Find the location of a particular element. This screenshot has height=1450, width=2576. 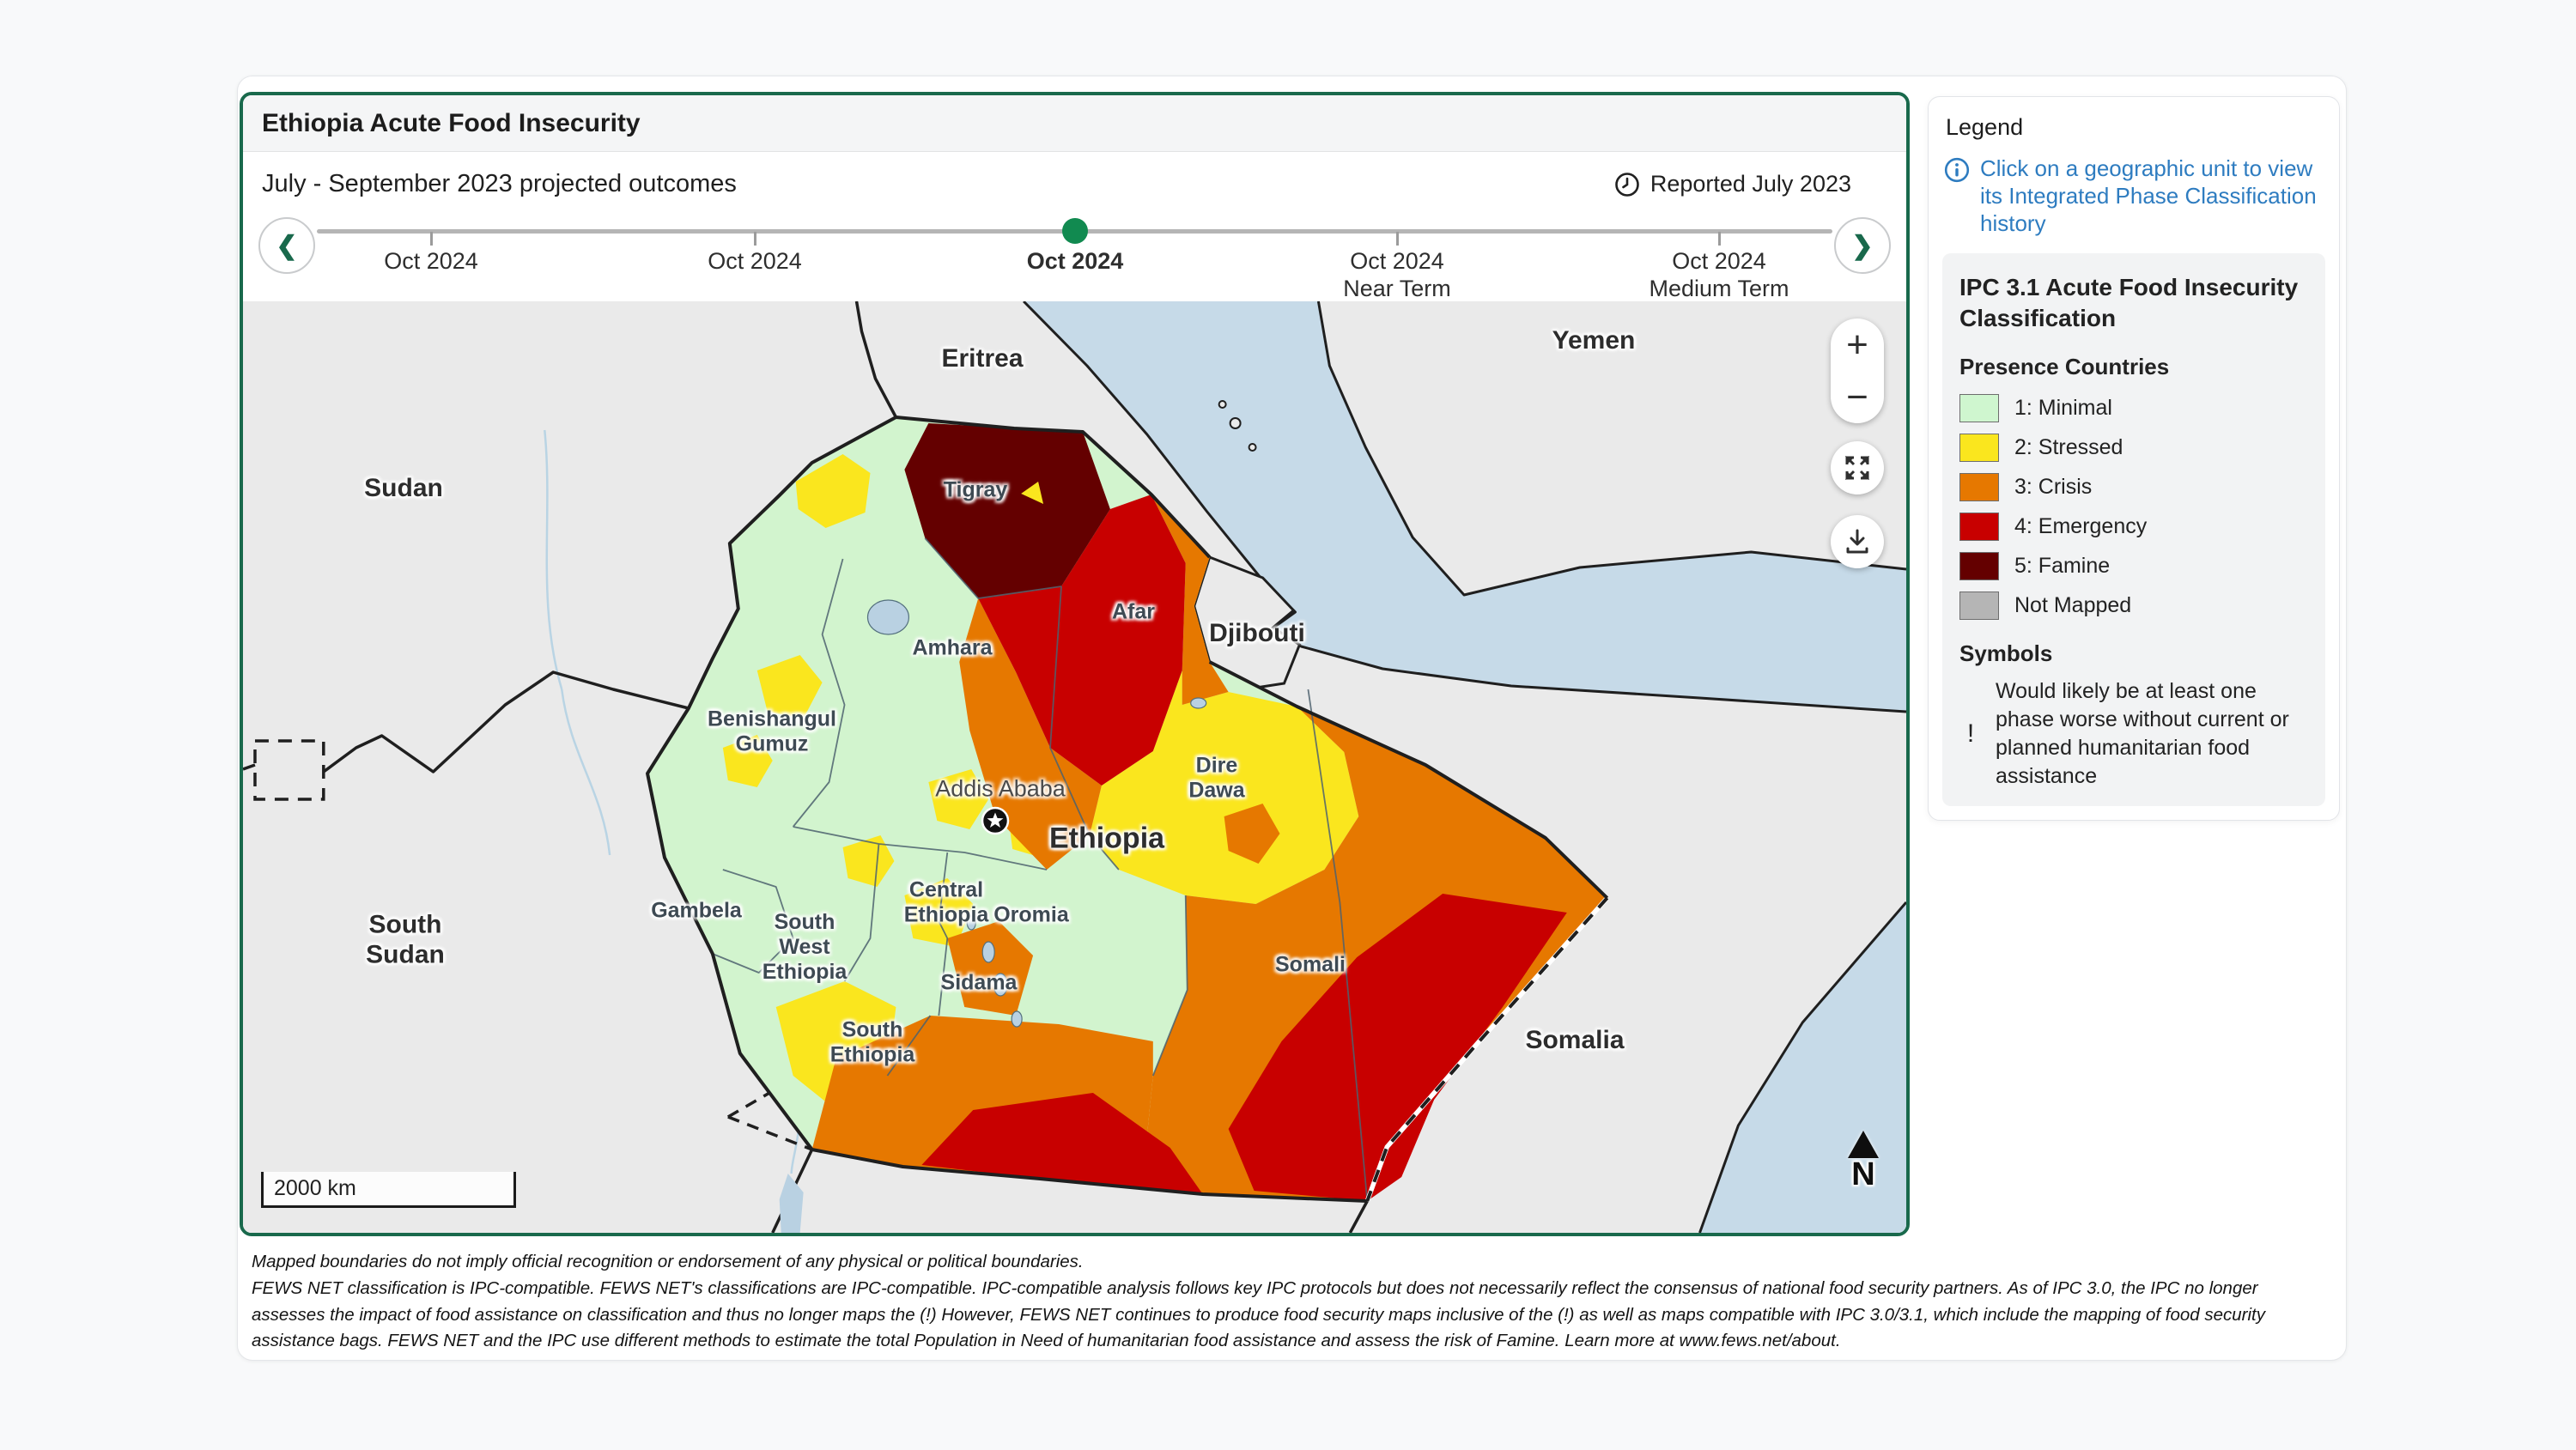

country-label-yemen: Yemen is located at coordinates (1594, 340).